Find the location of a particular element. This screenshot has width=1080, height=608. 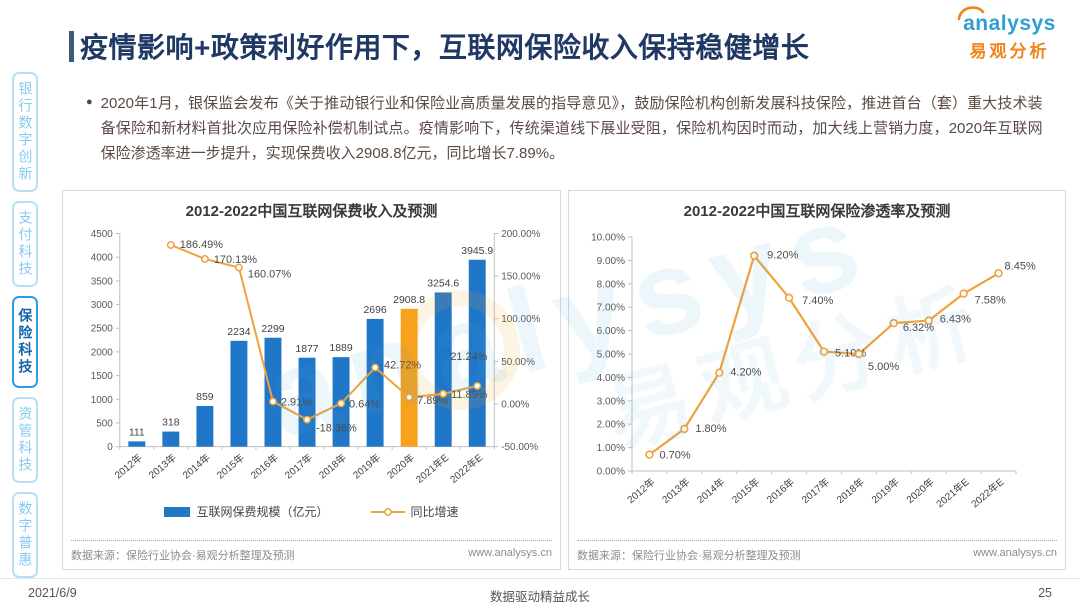

website-url-right: www.analysys.cn is located at coordinates (1015, 553).